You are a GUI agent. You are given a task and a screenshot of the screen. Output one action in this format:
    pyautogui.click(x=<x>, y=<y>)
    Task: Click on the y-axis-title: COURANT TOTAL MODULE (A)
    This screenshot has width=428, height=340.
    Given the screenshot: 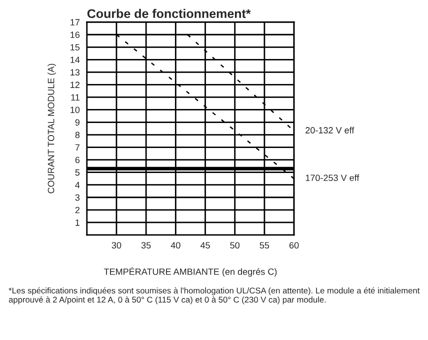 What is the action you would take?
    pyautogui.click(x=52, y=129)
    